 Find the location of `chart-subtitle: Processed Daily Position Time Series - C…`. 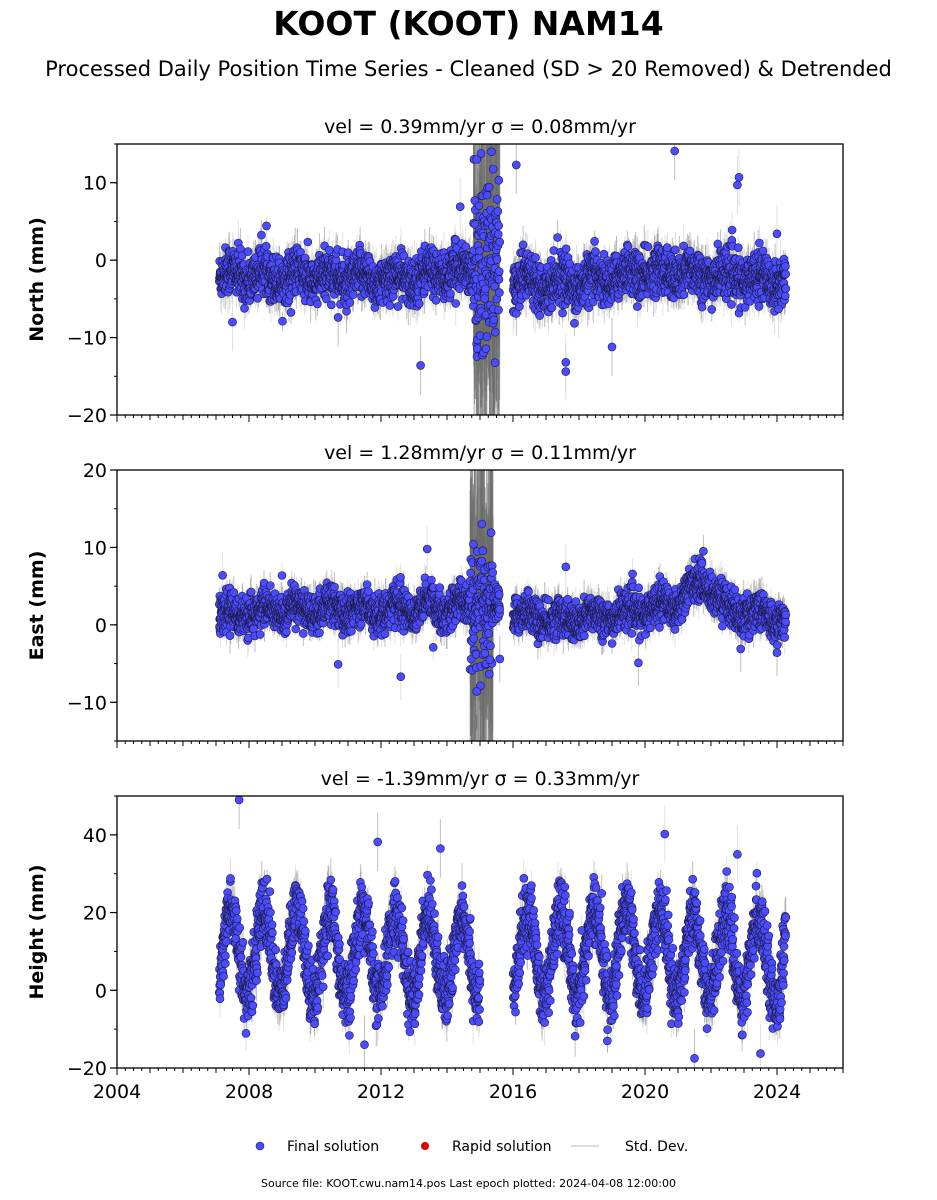

chart-subtitle: Processed Daily Position Time Series - C… is located at coordinates (468, 69).